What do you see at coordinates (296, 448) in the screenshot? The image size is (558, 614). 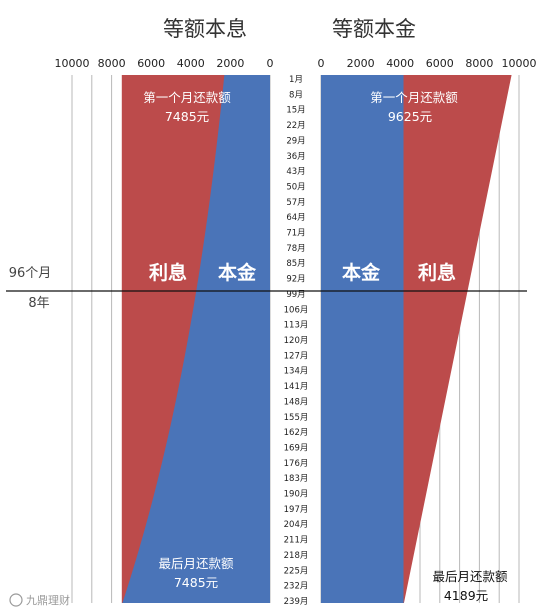 I see `month-tick-label: 169月` at bounding box center [296, 448].